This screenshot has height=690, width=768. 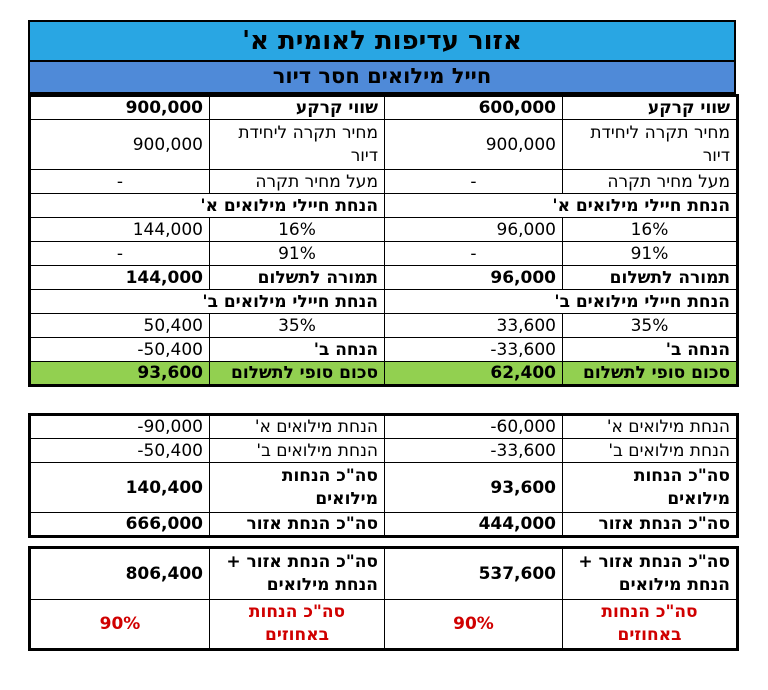 I want to click on right-pct-total-label: סה"כ הנחות באחוזים, so click(x=650, y=624).